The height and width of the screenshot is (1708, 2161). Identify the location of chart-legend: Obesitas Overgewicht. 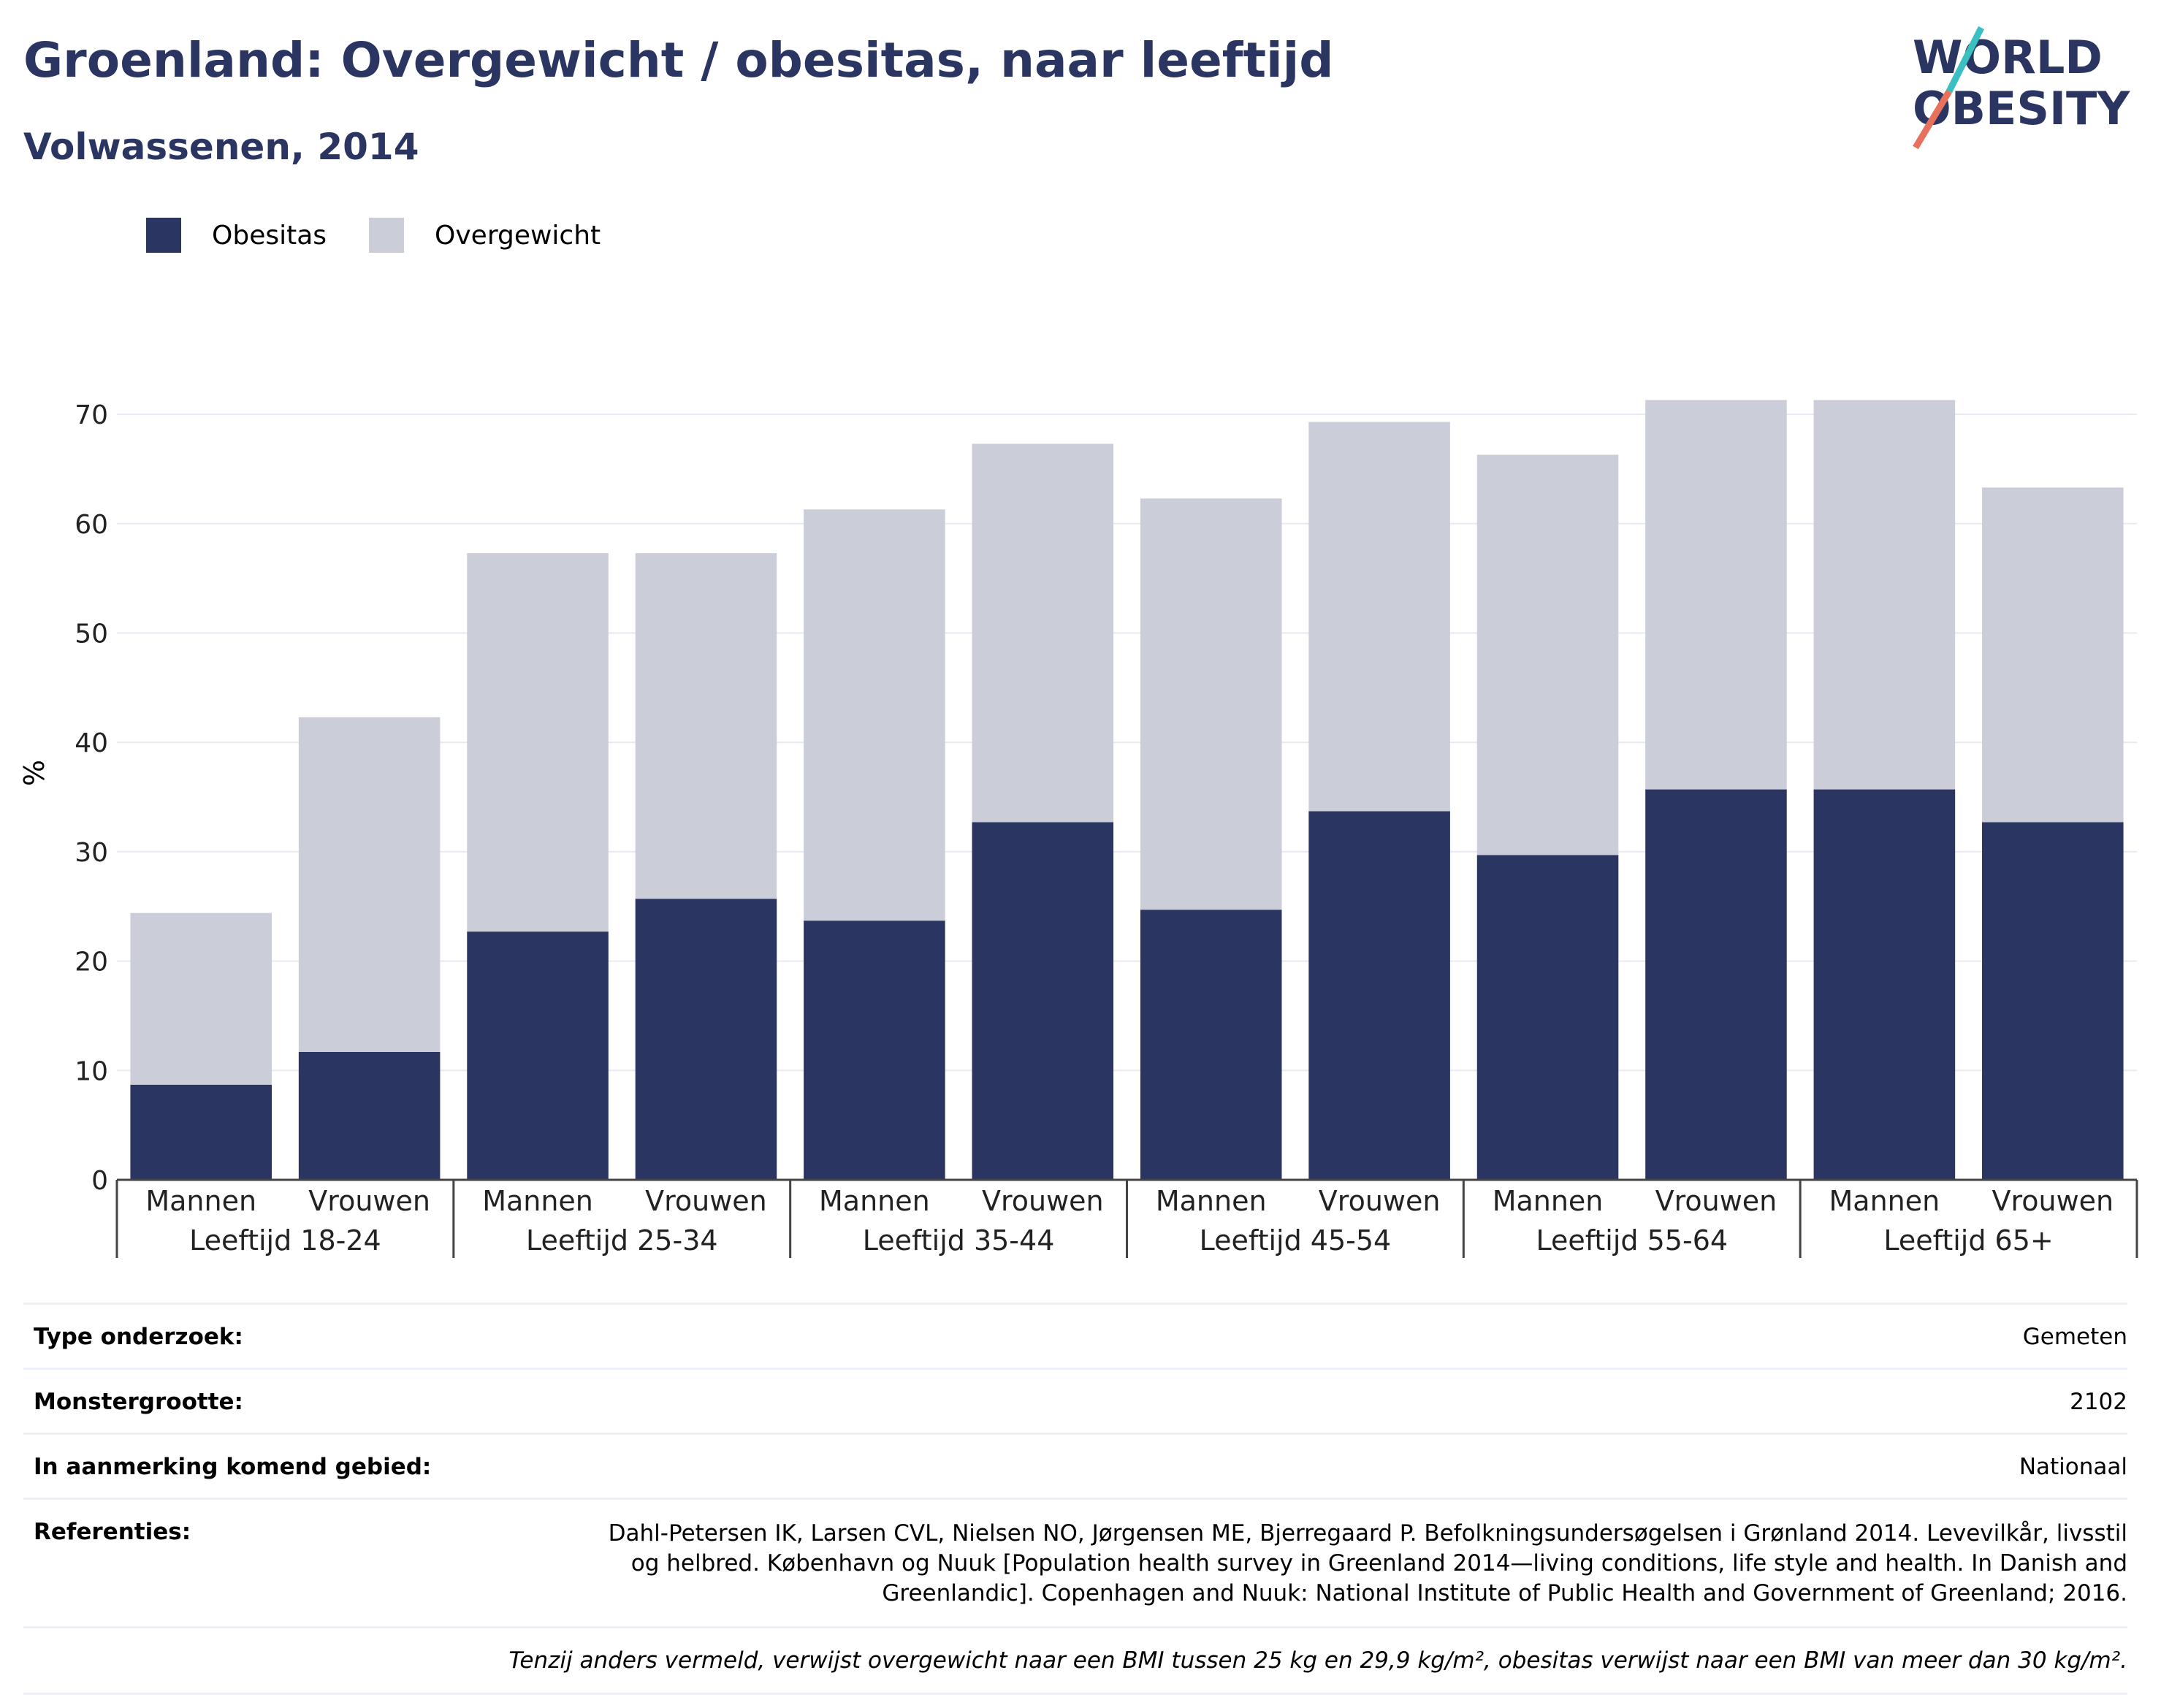
(395, 235).